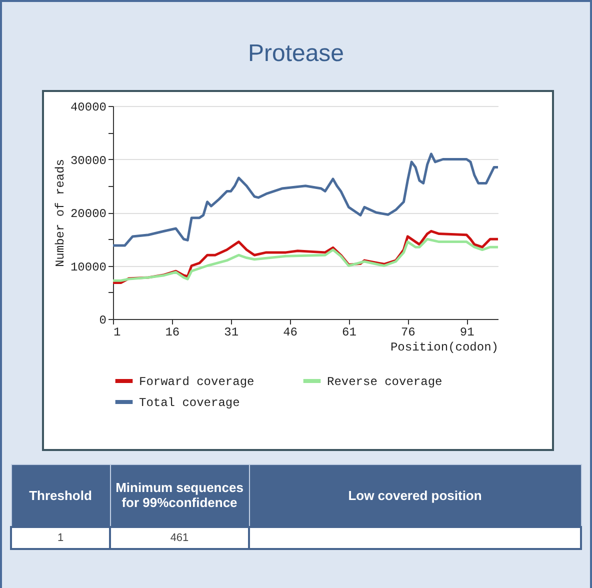 The image size is (592, 588). What do you see at coordinates (415, 495) in the screenshot?
I see `text: Low covered position` at bounding box center [415, 495].